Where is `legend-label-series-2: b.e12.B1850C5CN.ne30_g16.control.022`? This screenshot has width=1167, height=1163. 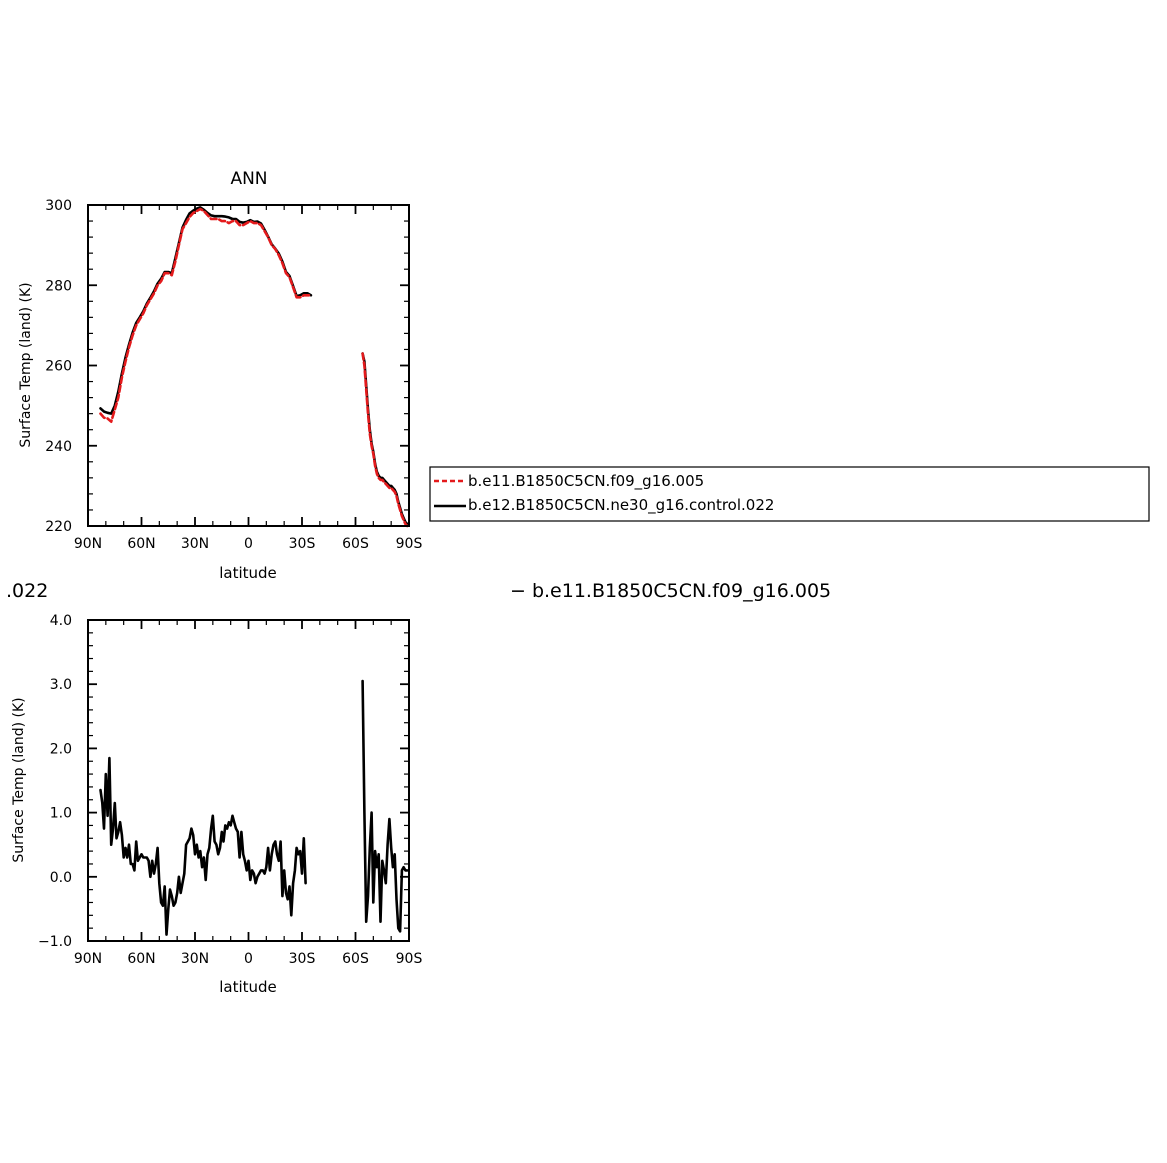
legend-label-series-2: b.e12.B1850C5CN.ne30_g16.control.022 is located at coordinates (621, 505).